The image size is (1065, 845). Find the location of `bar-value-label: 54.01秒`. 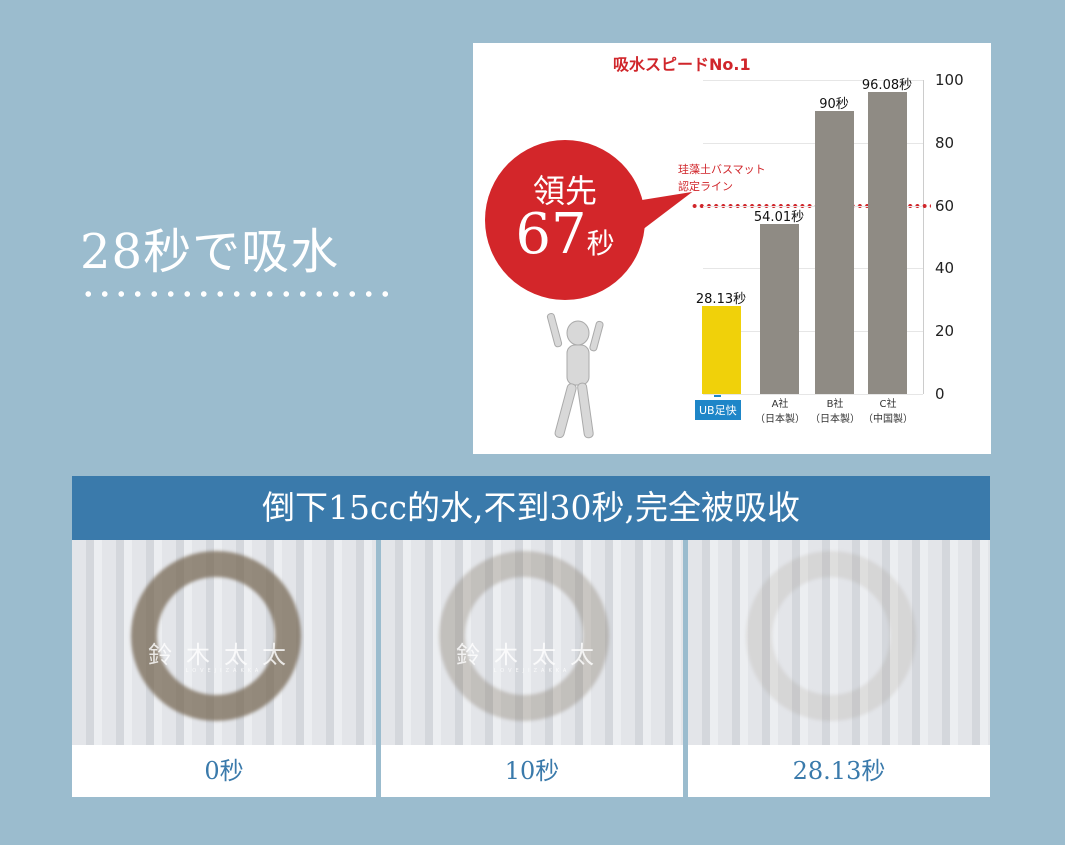

bar-value-label: 54.01秒 is located at coordinates (779, 218).